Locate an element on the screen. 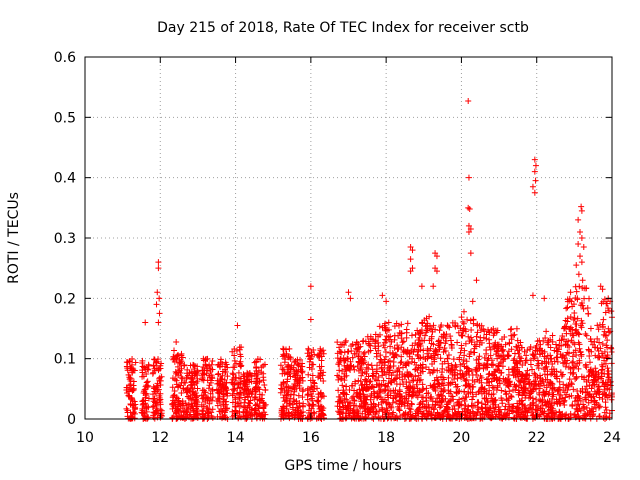  x-tick-label: 20 is located at coordinates (462, 438).